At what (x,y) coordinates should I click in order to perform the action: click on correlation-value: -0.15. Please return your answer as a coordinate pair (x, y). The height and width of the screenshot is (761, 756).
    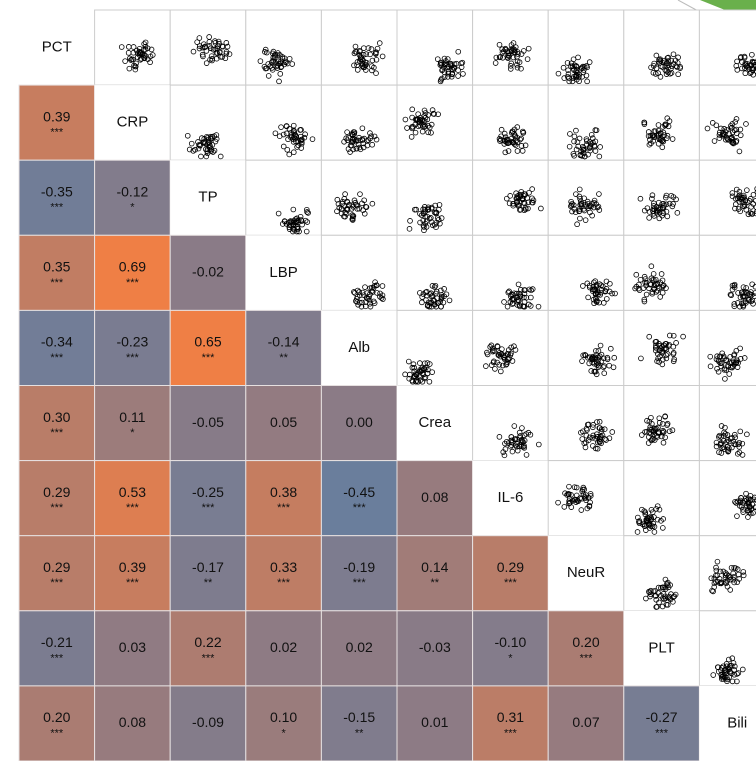
    Looking at the image, I should click on (359, 717).